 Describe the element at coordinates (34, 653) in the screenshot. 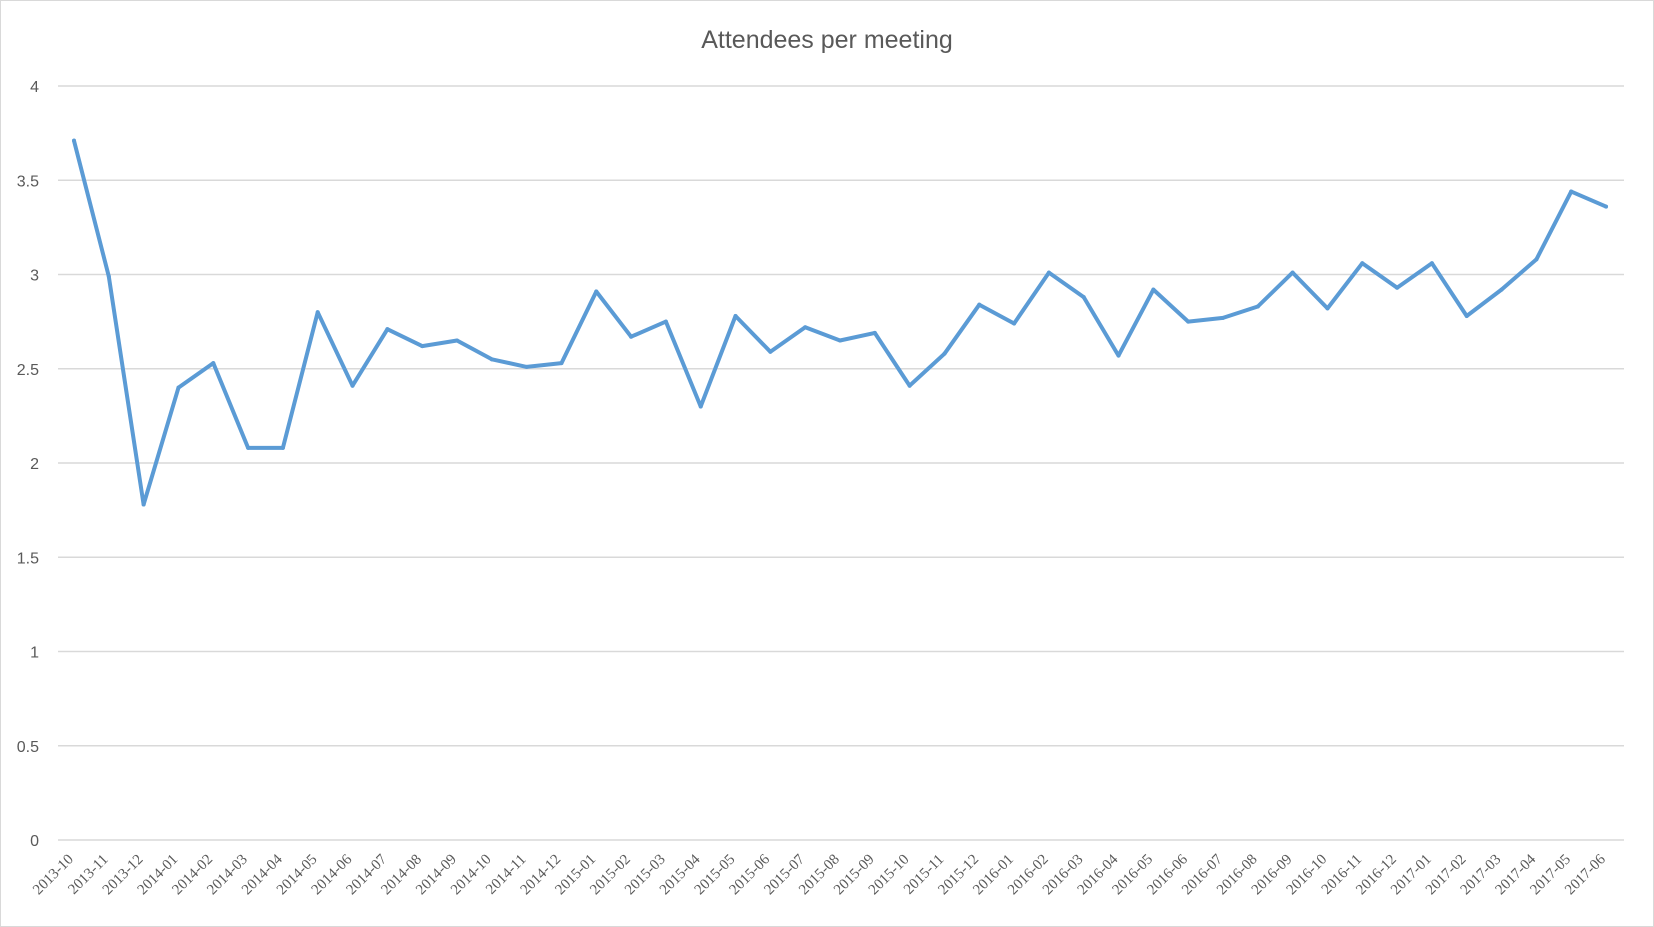

I see `y-tick-label: 1` at that location.